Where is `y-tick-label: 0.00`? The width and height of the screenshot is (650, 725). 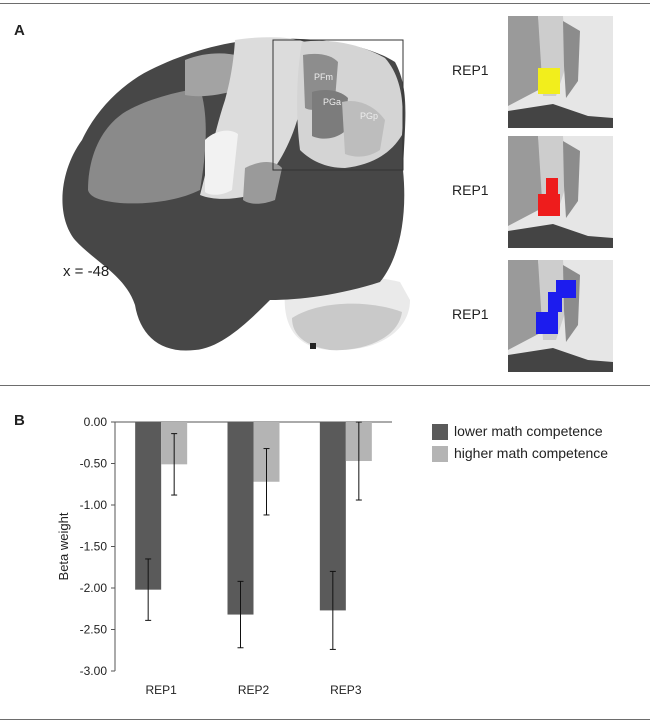
y-tick-label: 0.00 is located at coordinates (96, 422).